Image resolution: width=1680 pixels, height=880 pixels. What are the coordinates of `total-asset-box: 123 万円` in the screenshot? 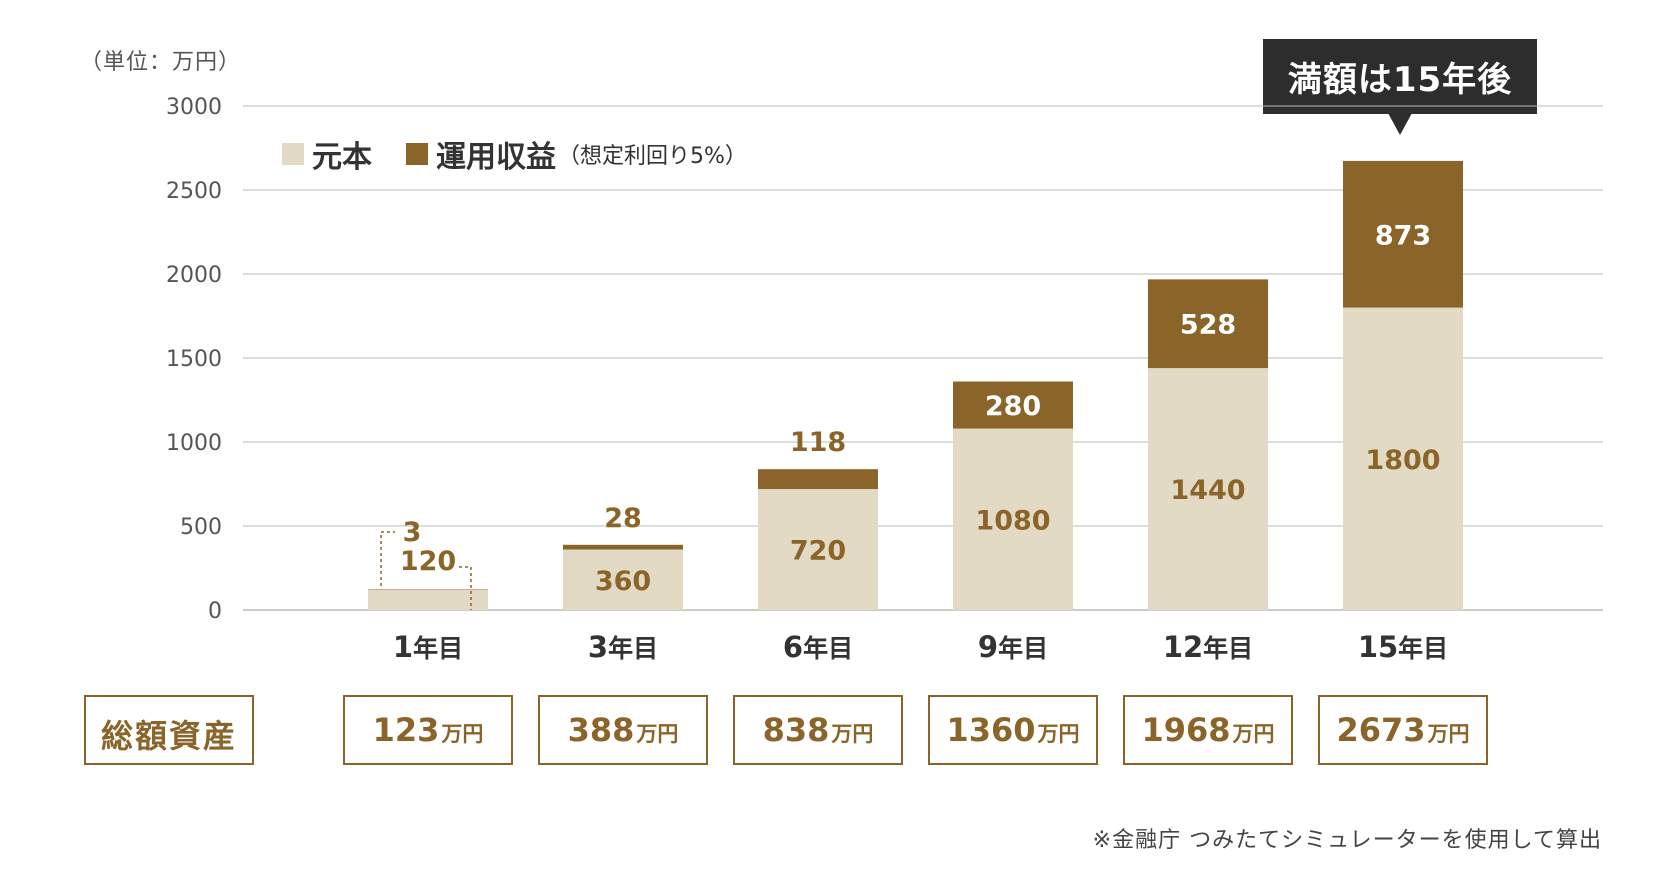 It's located at (428, 730).